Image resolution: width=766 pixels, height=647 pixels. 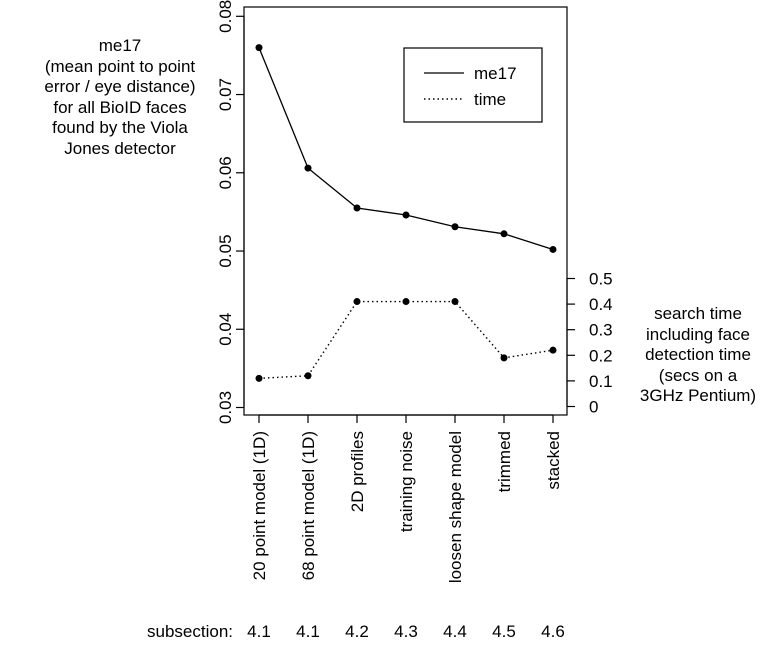 What do you see at coordinates (698, 395) in the screenshot?
I see `right-annotation-line: 3GHz Pentium)` at bounding box center [698, 395].